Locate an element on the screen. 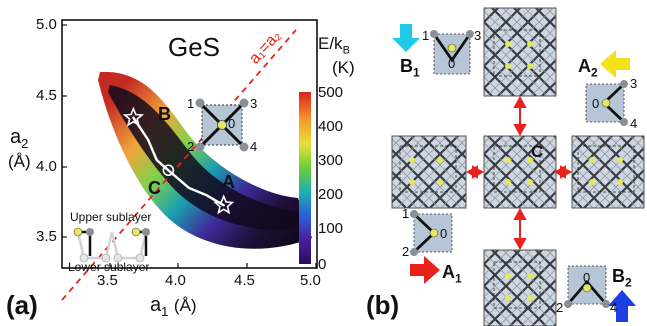  inset-b1-num0: 0 is located at coordinates (452, 63).